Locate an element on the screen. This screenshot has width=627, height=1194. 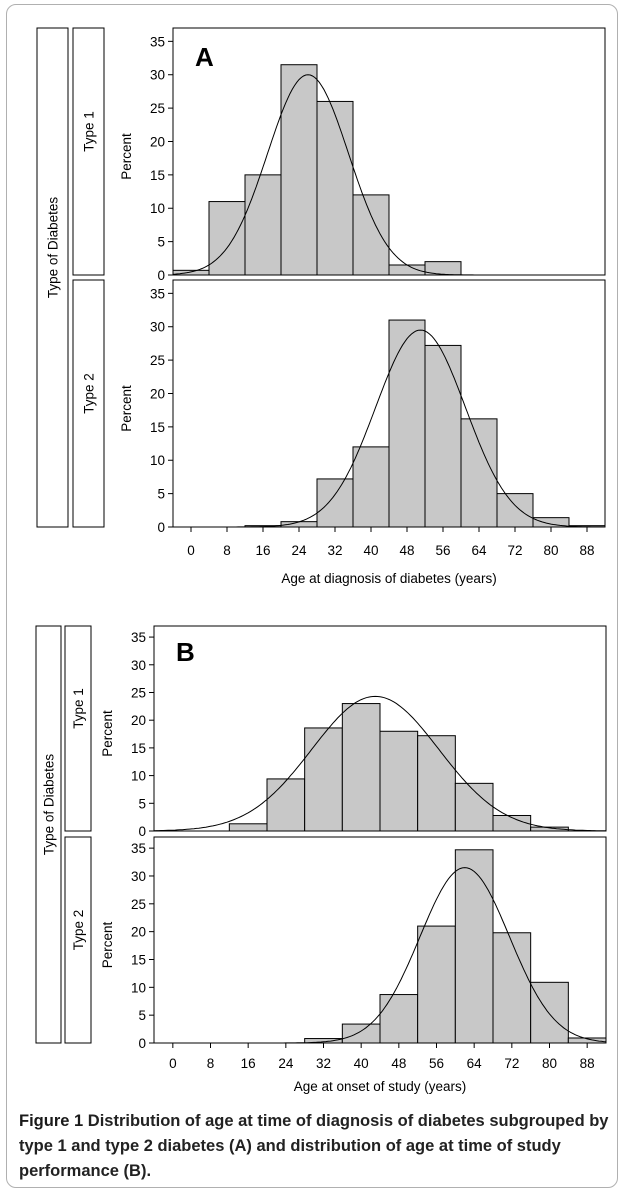
panel-letter: A is located at coordinates (204, 57).